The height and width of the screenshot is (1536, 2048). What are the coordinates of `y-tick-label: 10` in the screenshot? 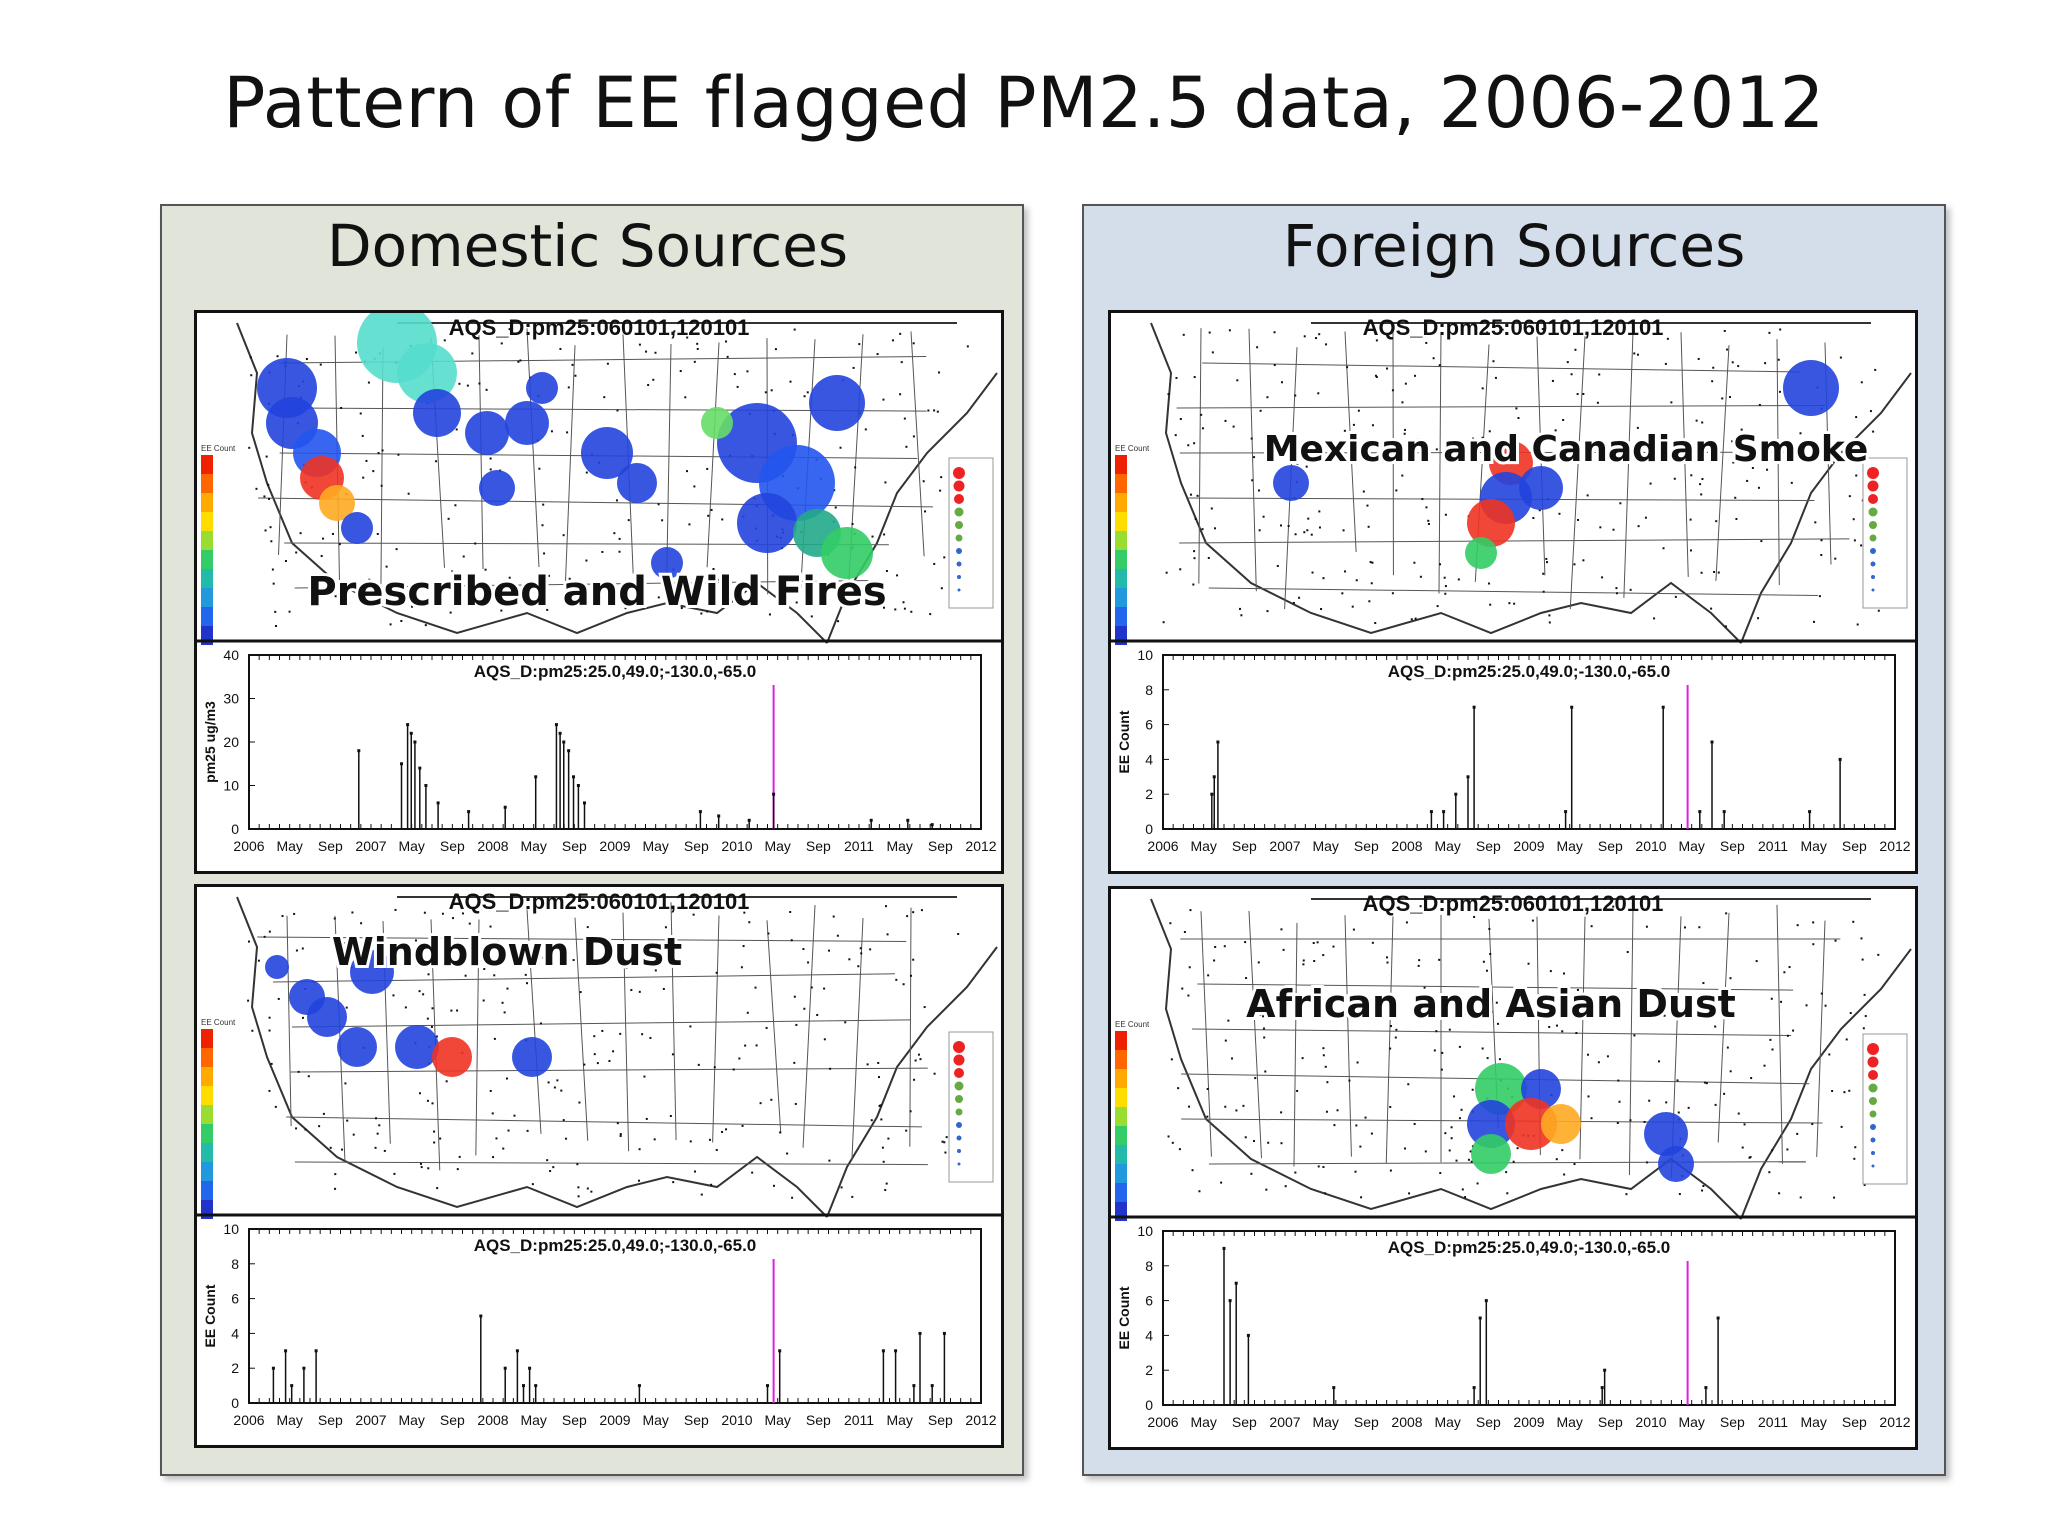 It's located at (1145, 1231).